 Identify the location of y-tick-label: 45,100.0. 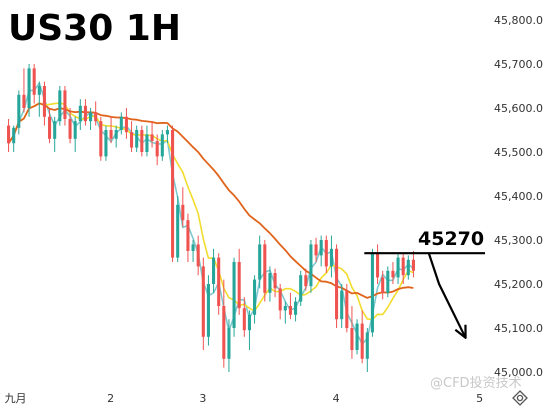
(518, 328).